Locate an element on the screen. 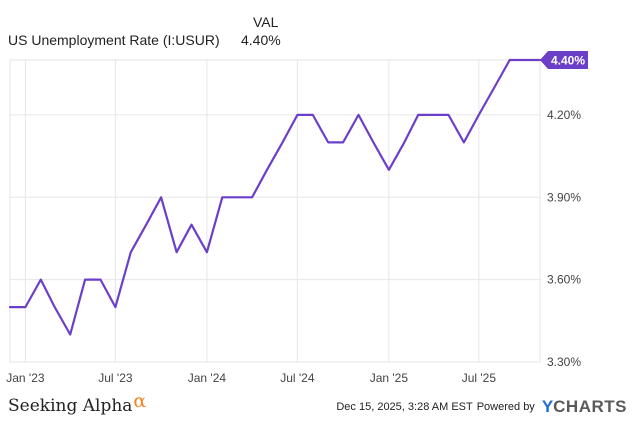 This screenshot has width=635, height=424. alpha-icon: α is located at coordinates (140, 401).